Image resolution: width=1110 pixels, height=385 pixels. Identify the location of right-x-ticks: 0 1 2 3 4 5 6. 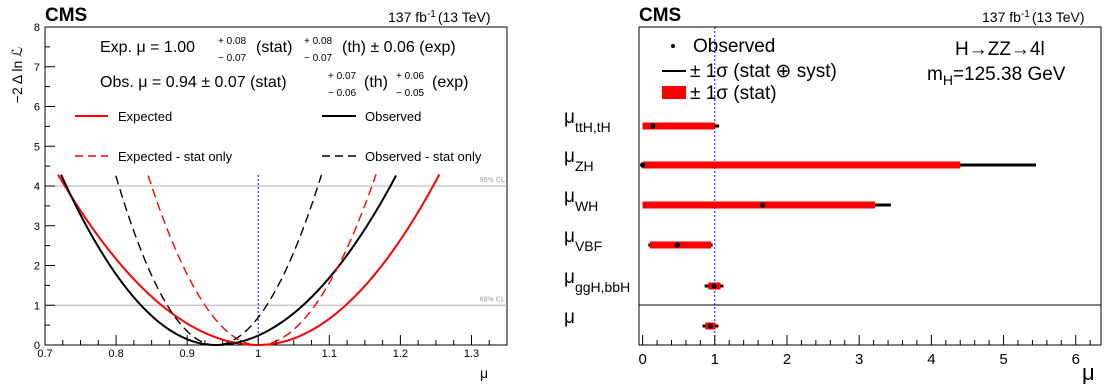
(864, 351).